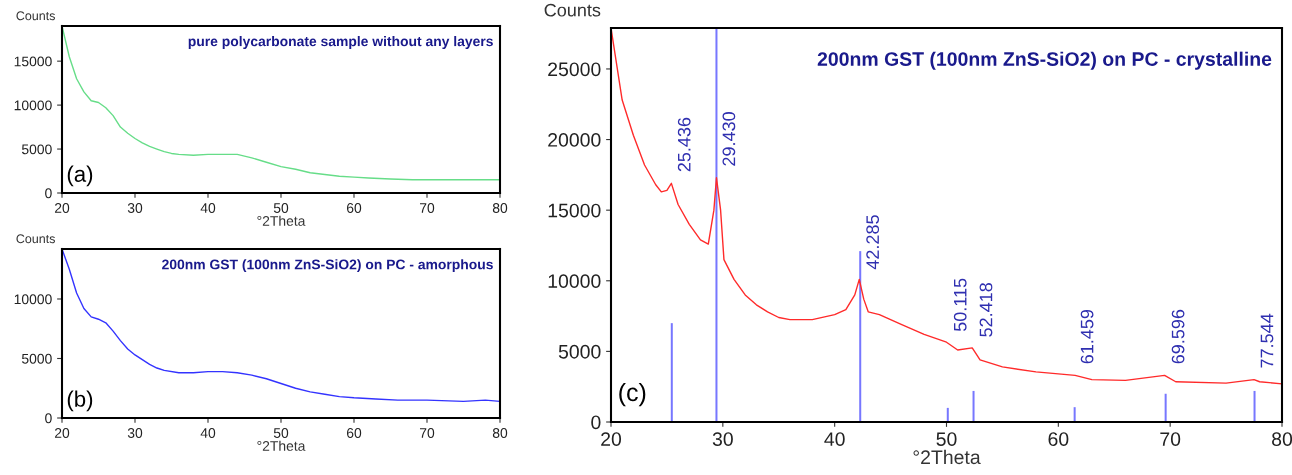 The width and height of the screenshot is (1292, 475). I want to click on annotation: (c), so click(632, 394).